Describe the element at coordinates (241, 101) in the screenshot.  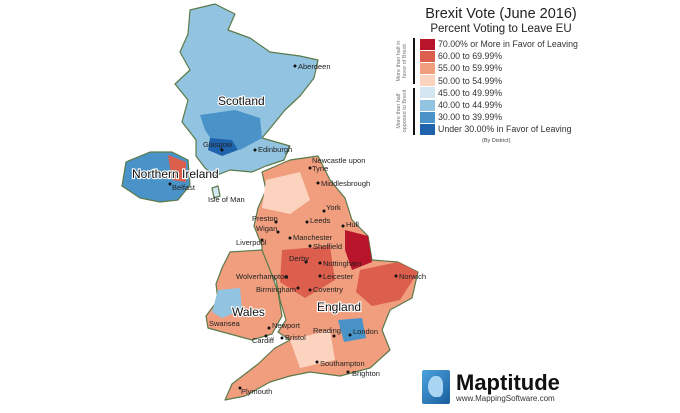
I see `region-label-scotland: Scotland` at that location.